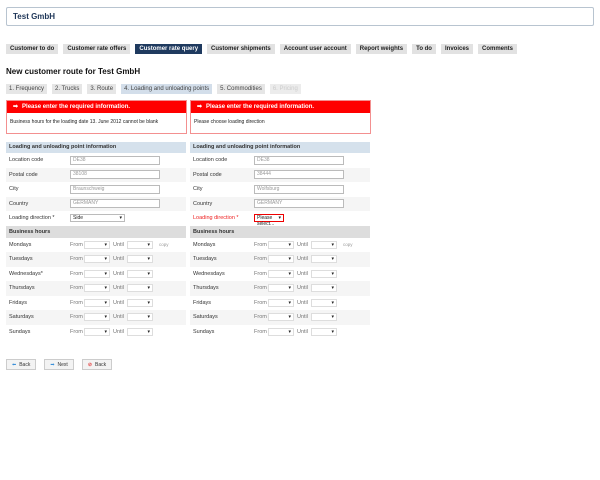  What do you see at coordinates (67, 89) in the screenshot?
I see `wizard-step: 2. Trucks` at bounding box center [67, 89].